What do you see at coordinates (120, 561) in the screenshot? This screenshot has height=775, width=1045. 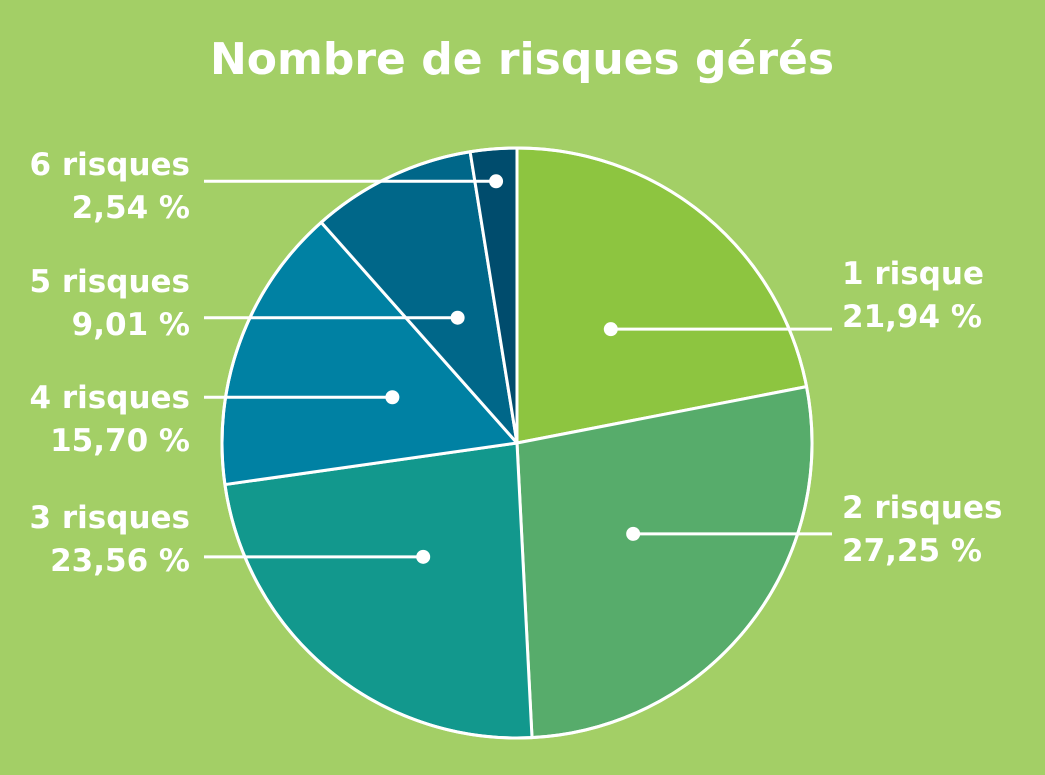 I see `slice-value-label: 23,56 %` at bounding box center [120, 561].